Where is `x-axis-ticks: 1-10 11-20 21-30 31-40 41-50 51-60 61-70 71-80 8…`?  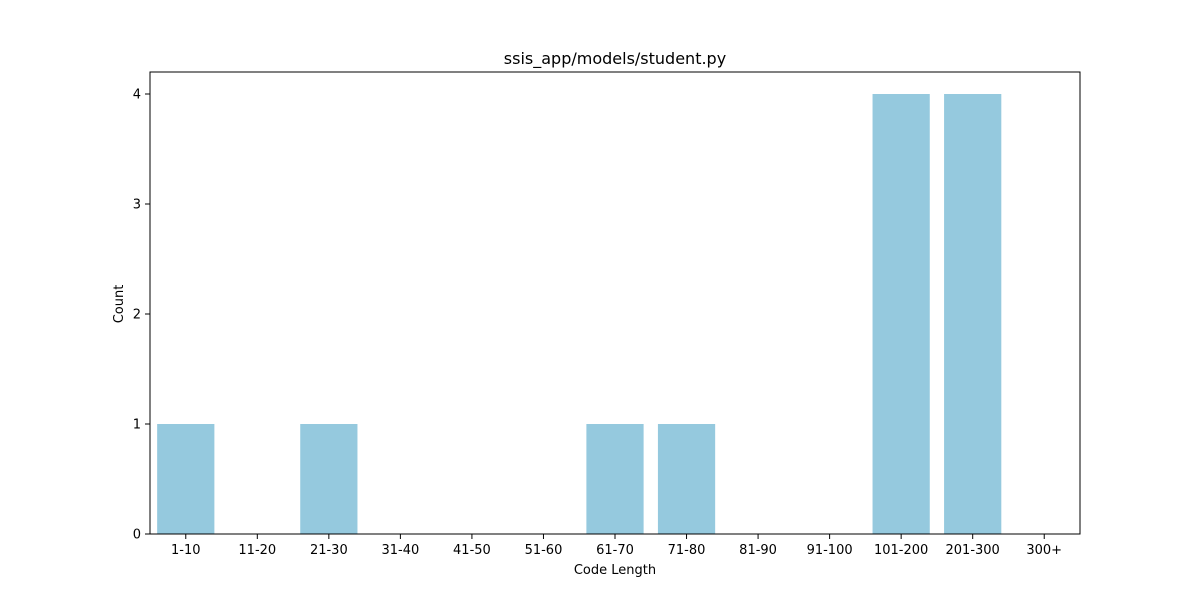
x-axis-ticks: 1-10 11-20 21-30 31-40 41-50 51-60 61-70 71-80 8… is located at coordinates (616, 546).